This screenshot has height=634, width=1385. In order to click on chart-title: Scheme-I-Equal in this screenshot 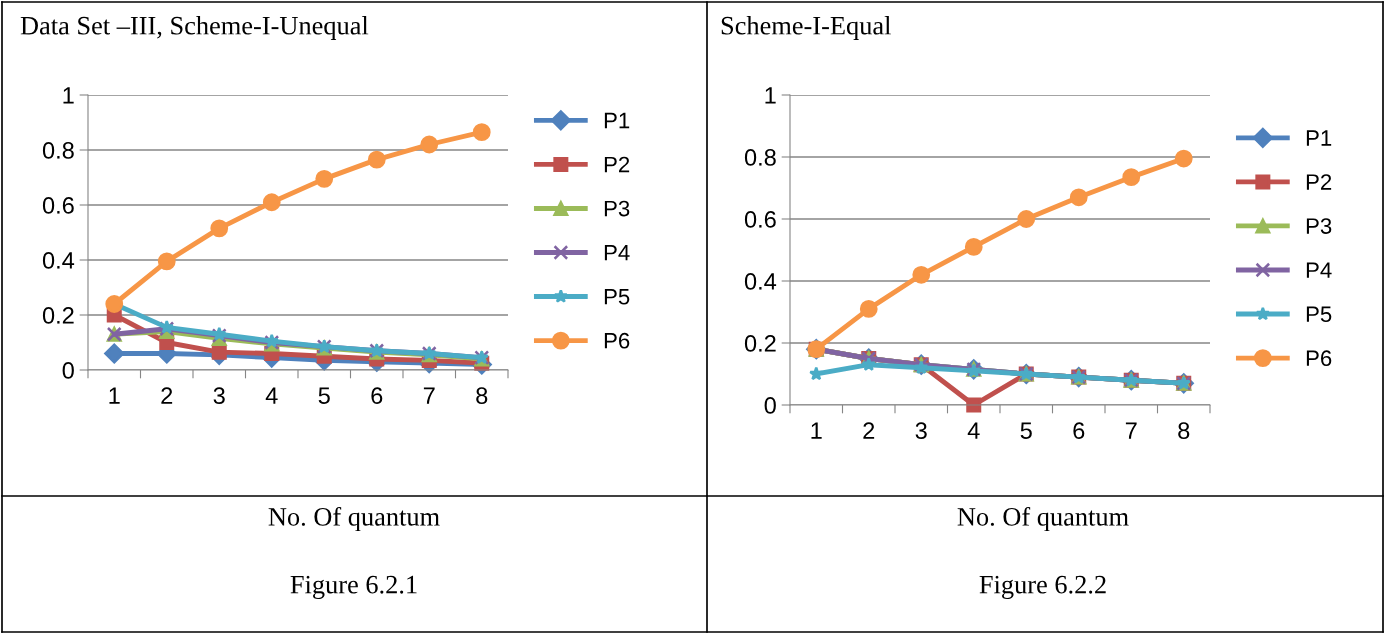, I will do `click(806, 28)`.